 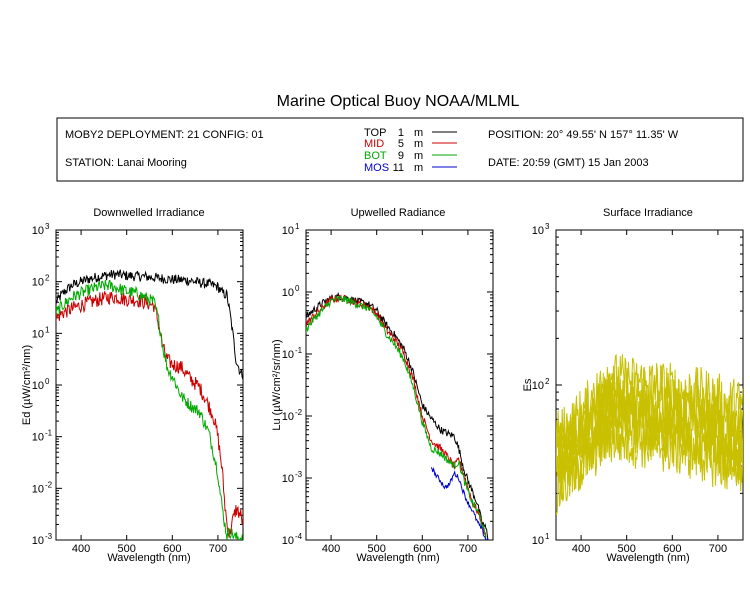 What do you see at coordinates (410, 133) in the screenshot?
I see `legend-entry-top: TOP 1 m` at bounding box center [410, 133].